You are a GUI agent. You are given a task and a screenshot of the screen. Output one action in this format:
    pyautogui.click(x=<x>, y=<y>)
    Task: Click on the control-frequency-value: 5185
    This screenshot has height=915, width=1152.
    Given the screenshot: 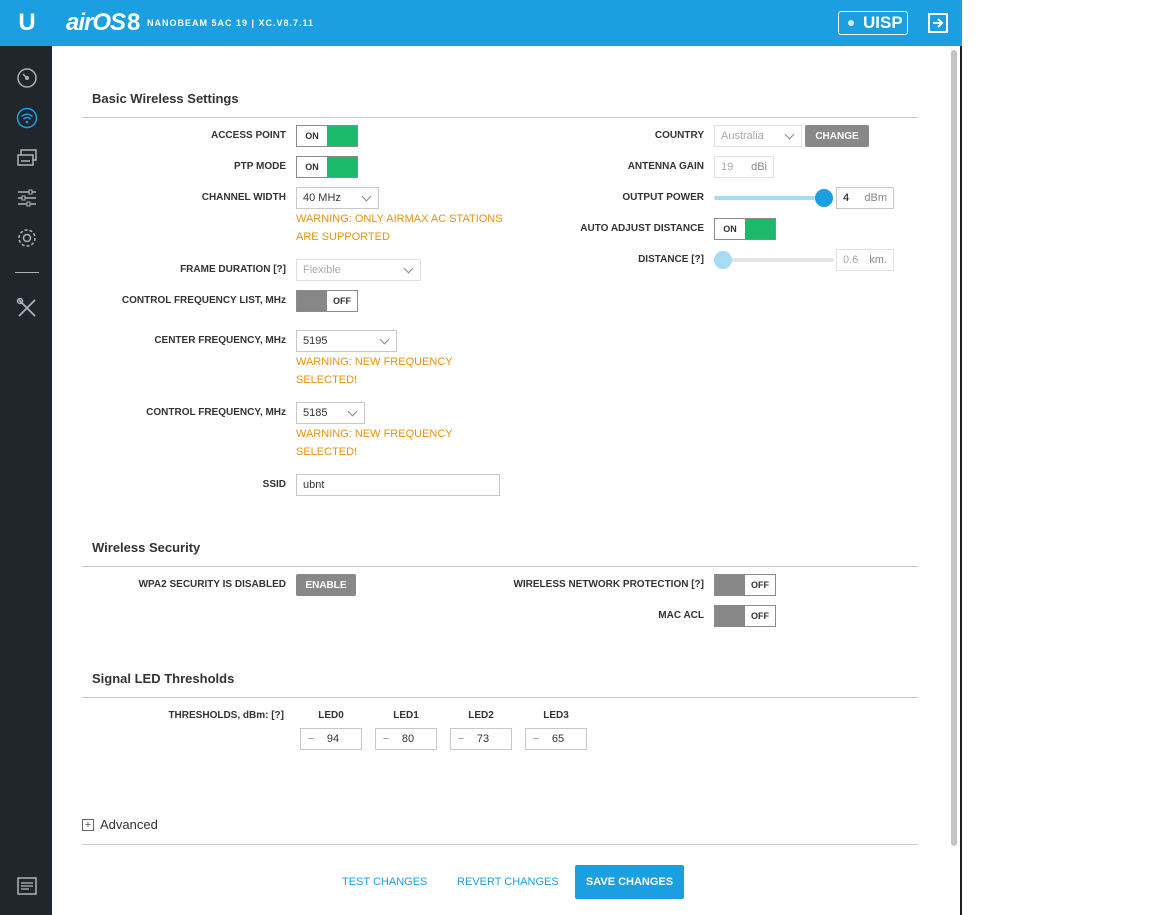 What is the action you would take?
    pyautogui.click(x=315, y=413)
    